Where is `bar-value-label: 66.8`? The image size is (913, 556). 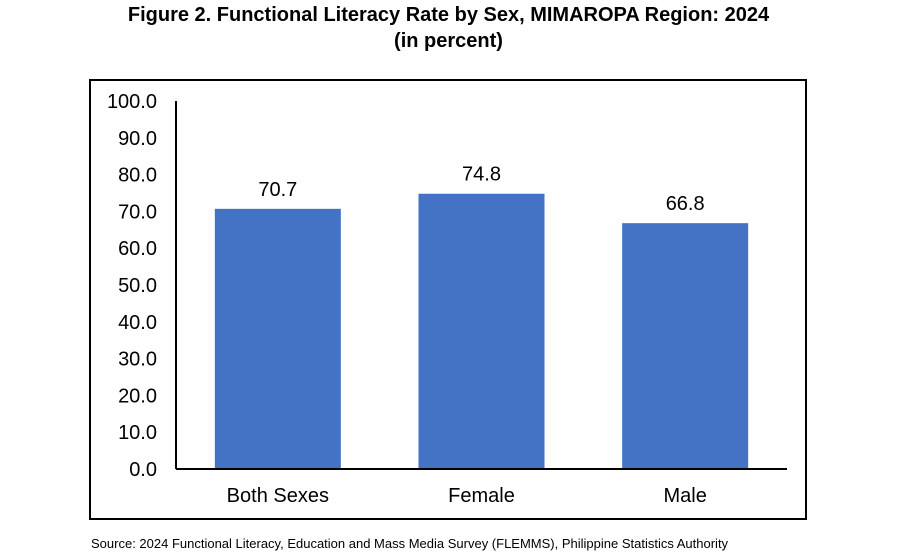 bar-value-label: 66.8 is located at coordinates (685, 204).